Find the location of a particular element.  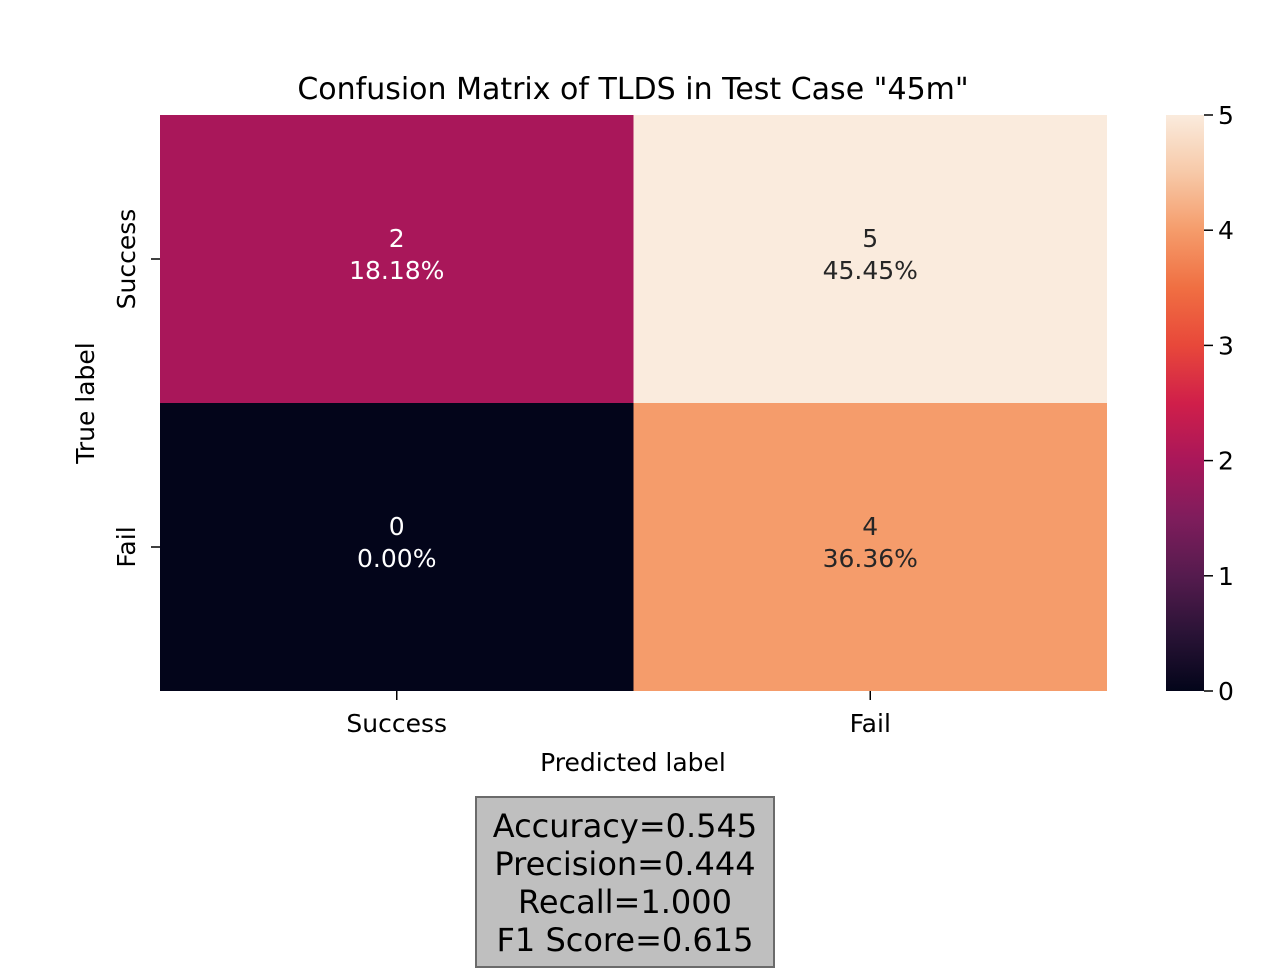

y-axis: Success Fail is located at coordinates (136, 388).